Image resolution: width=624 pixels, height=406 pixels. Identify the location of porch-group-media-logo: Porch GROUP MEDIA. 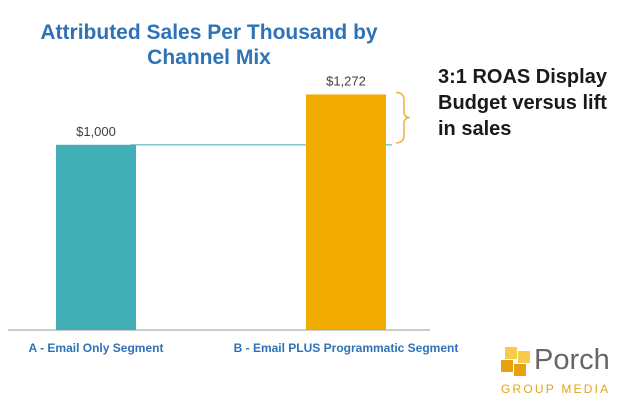
(561, 373).